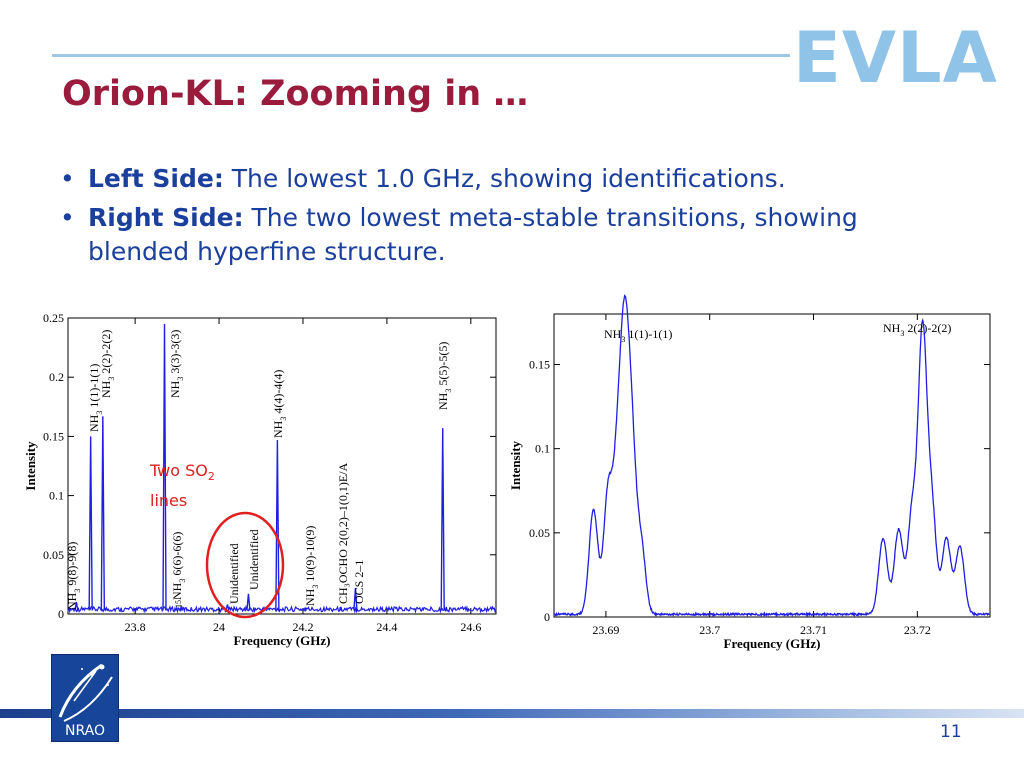  I want to click on right-peak-label: NH3 2(2)-2(2), so click(917, 329).